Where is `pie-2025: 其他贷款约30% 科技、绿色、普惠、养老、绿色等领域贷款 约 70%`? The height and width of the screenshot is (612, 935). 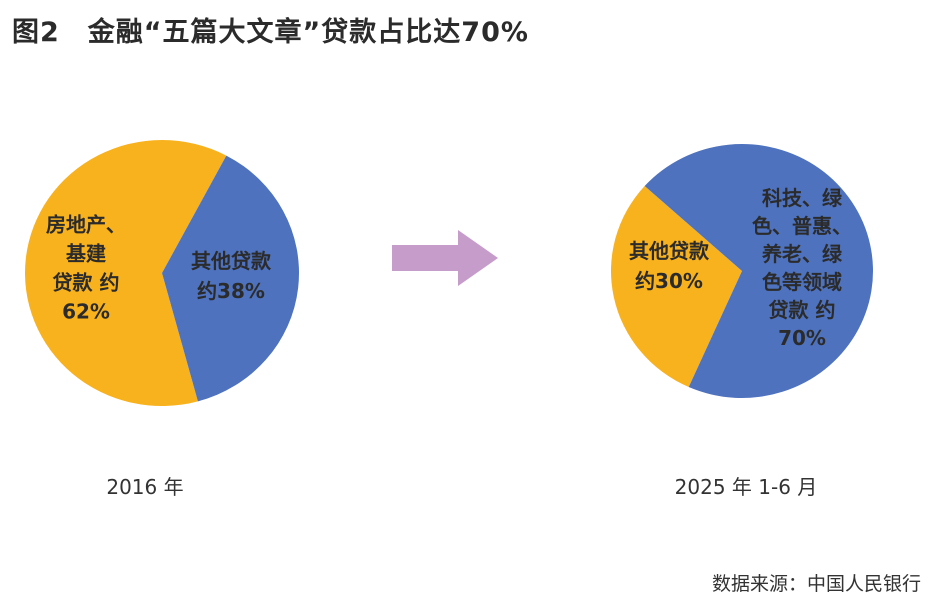
pie-2025: 其他贷款约30% 科技、绿色、普惠、养老、绿色等领域贷款 约 70% is located at coordinates (742, 270).